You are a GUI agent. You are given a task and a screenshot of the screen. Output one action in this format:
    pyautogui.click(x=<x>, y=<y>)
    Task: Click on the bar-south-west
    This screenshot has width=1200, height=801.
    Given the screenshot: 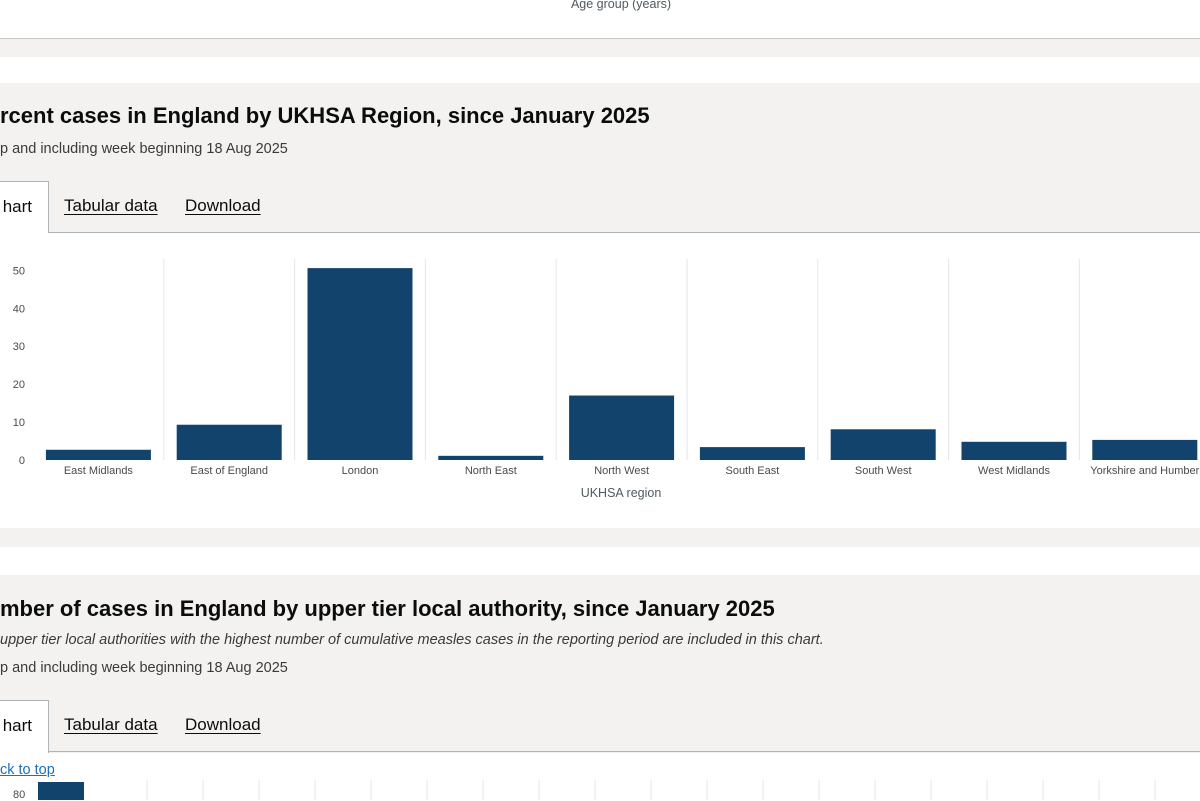 What is the action you would take?
    pyautogui.click(x=883, y=444)
    